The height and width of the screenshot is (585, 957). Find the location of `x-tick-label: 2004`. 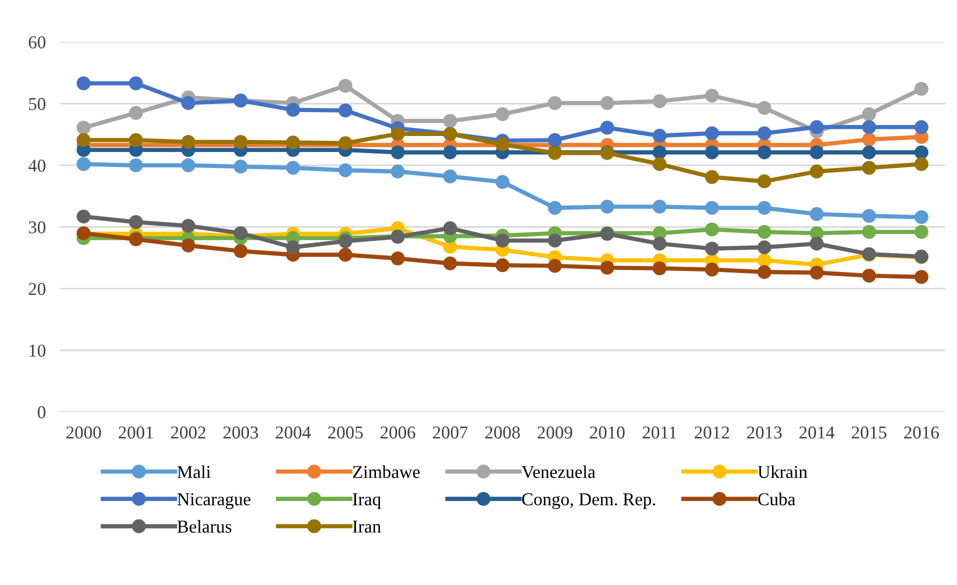

x-tick-label: 2004 is located at coordinates (293, 432).